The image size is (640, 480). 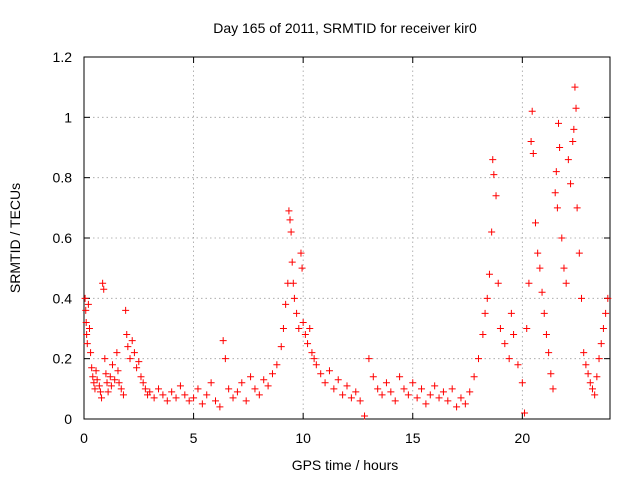 I want to click on y-tick-label: 1, so click(x=68, y=117).